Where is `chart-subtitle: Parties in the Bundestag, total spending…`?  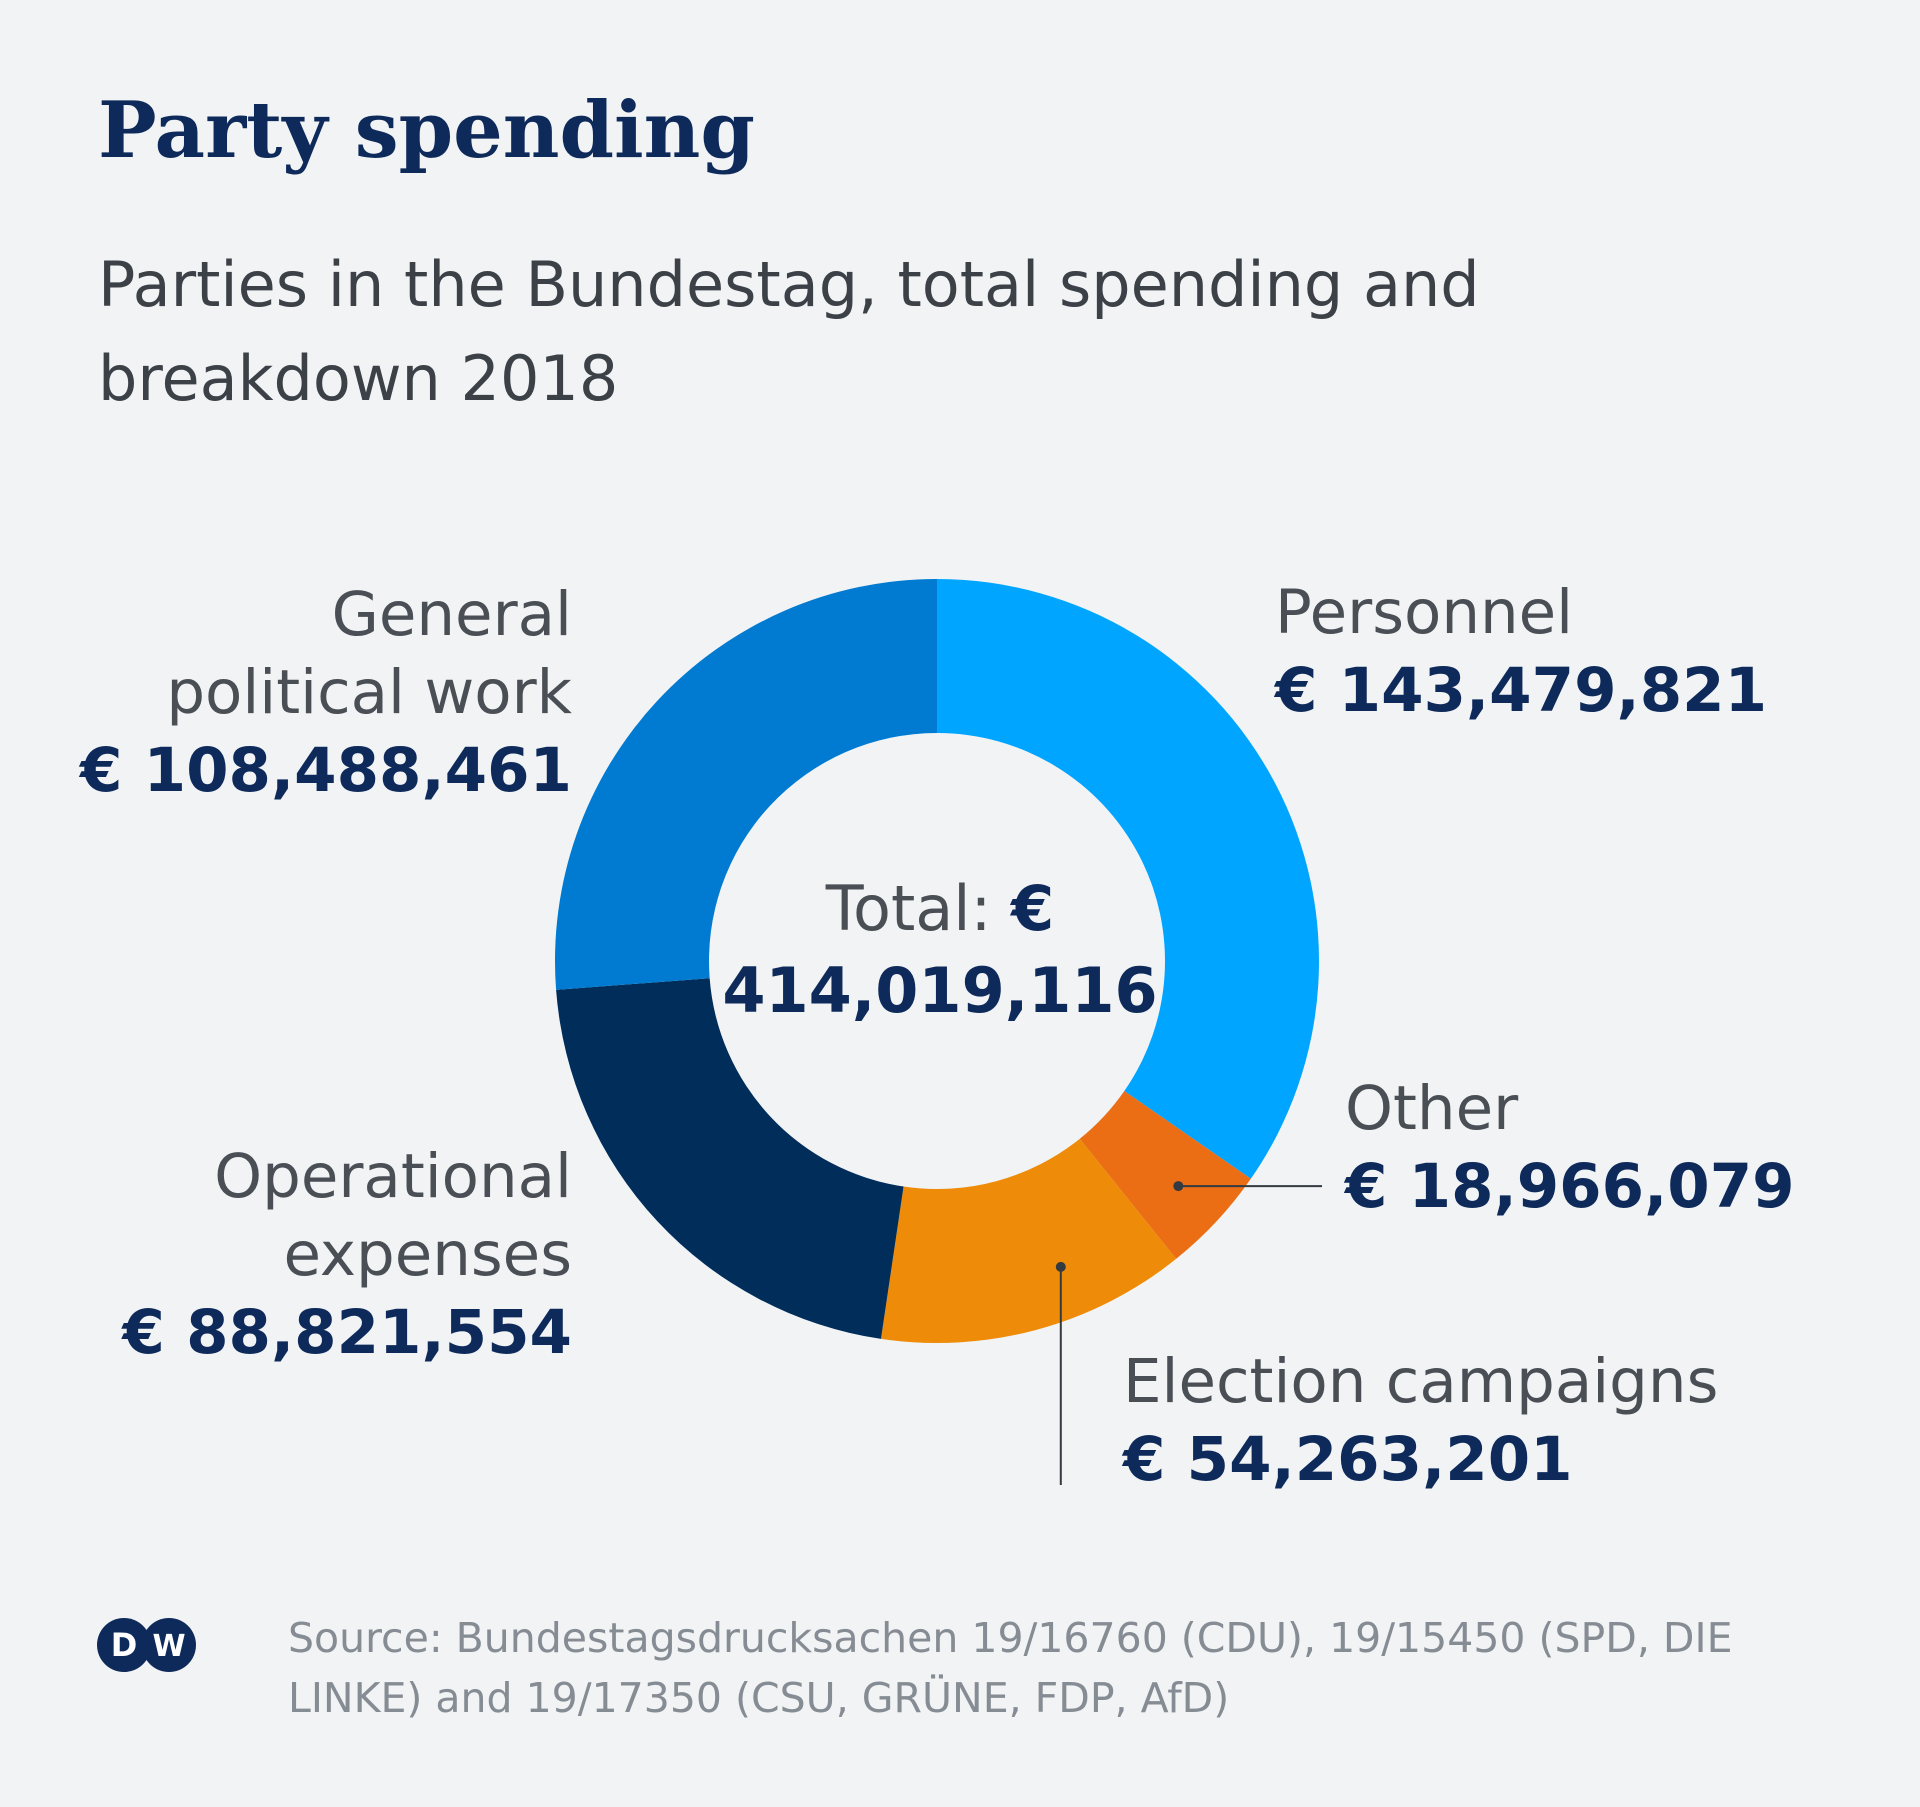
chart-subtitle: Parties in the Bundestag, total spending… is located at coordinates (789, 331).